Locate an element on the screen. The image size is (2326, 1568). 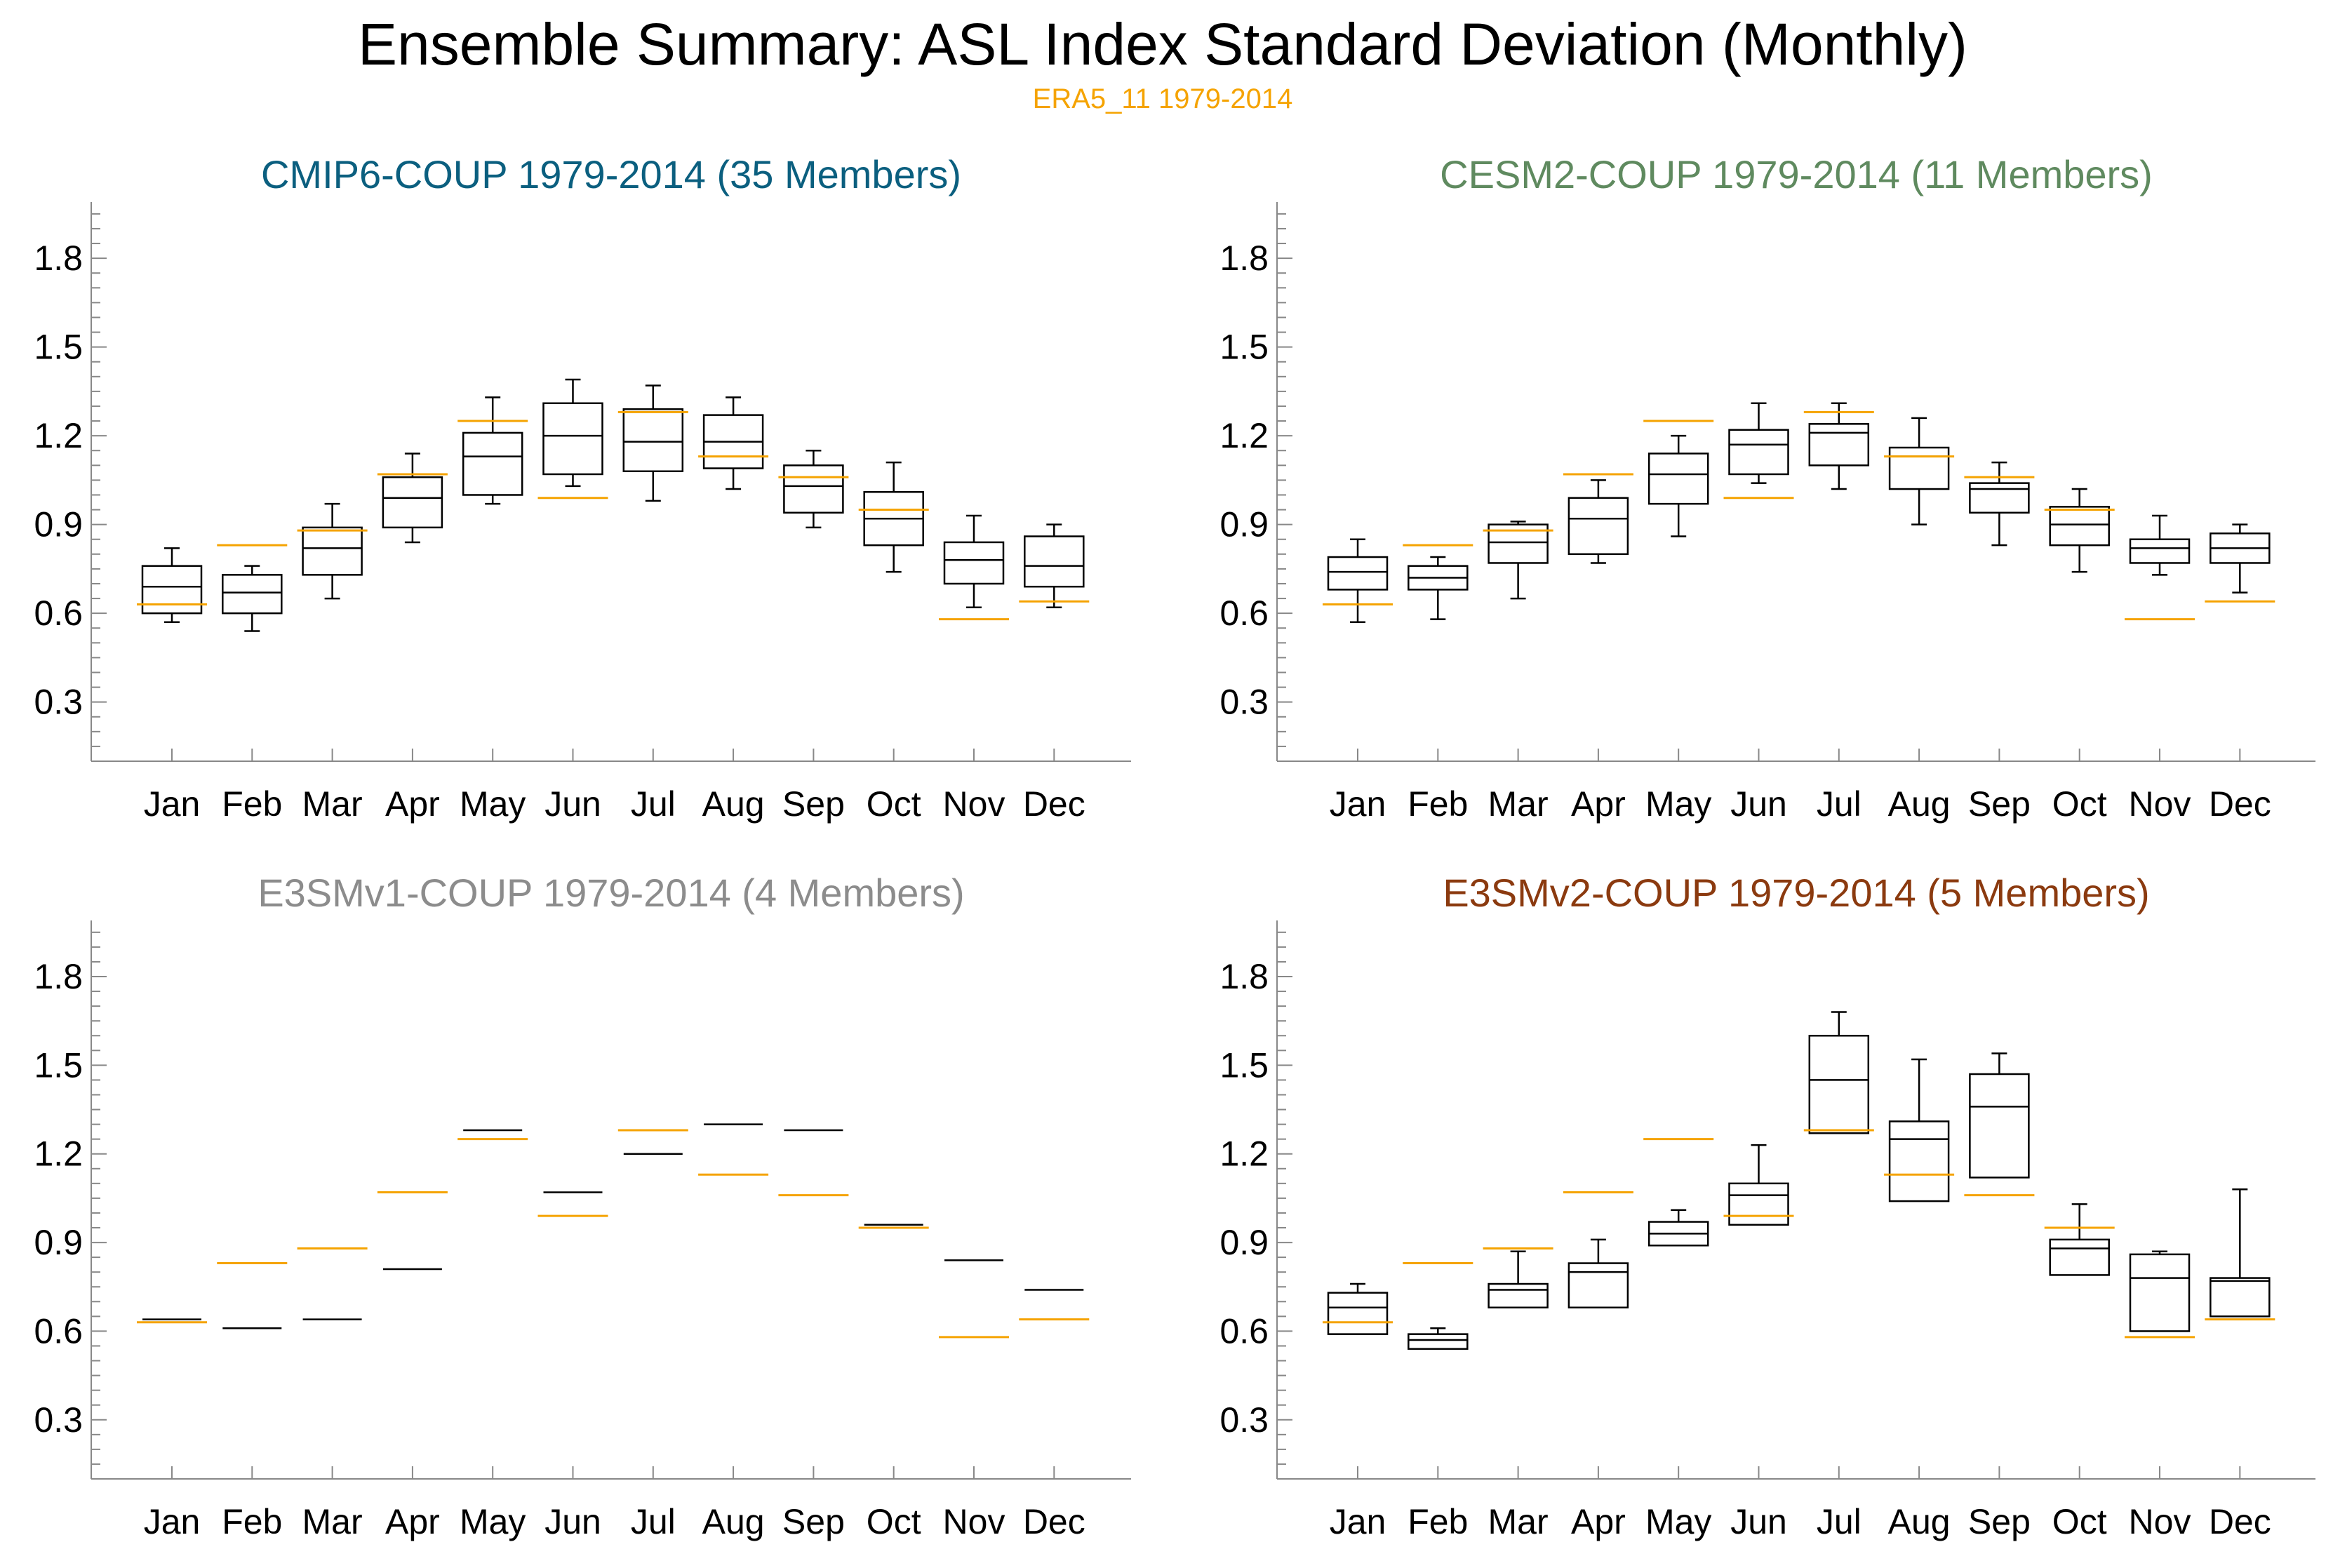
x-tick-label: Dec is located at coordinates (2240, 1521).